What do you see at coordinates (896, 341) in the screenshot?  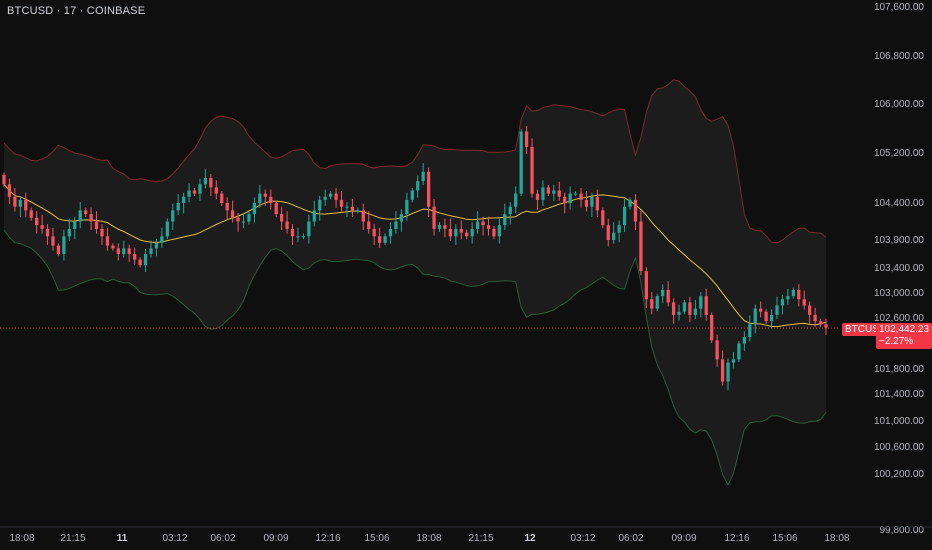 I see `last-price-change: −2.27%` at bounding box center [896, 341].